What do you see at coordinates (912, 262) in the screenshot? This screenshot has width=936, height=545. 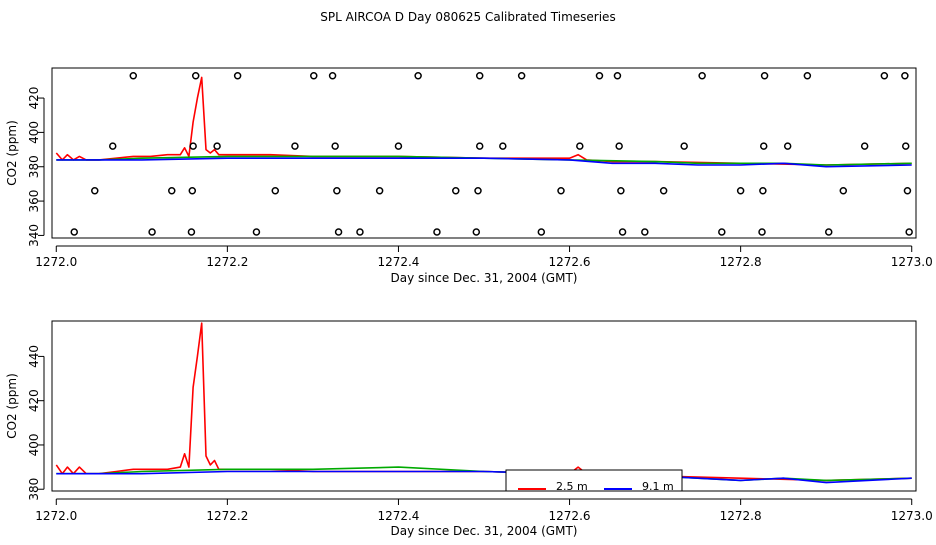 I see `x-tick-label-top: 1273.0` at bounding box center [912, 262].